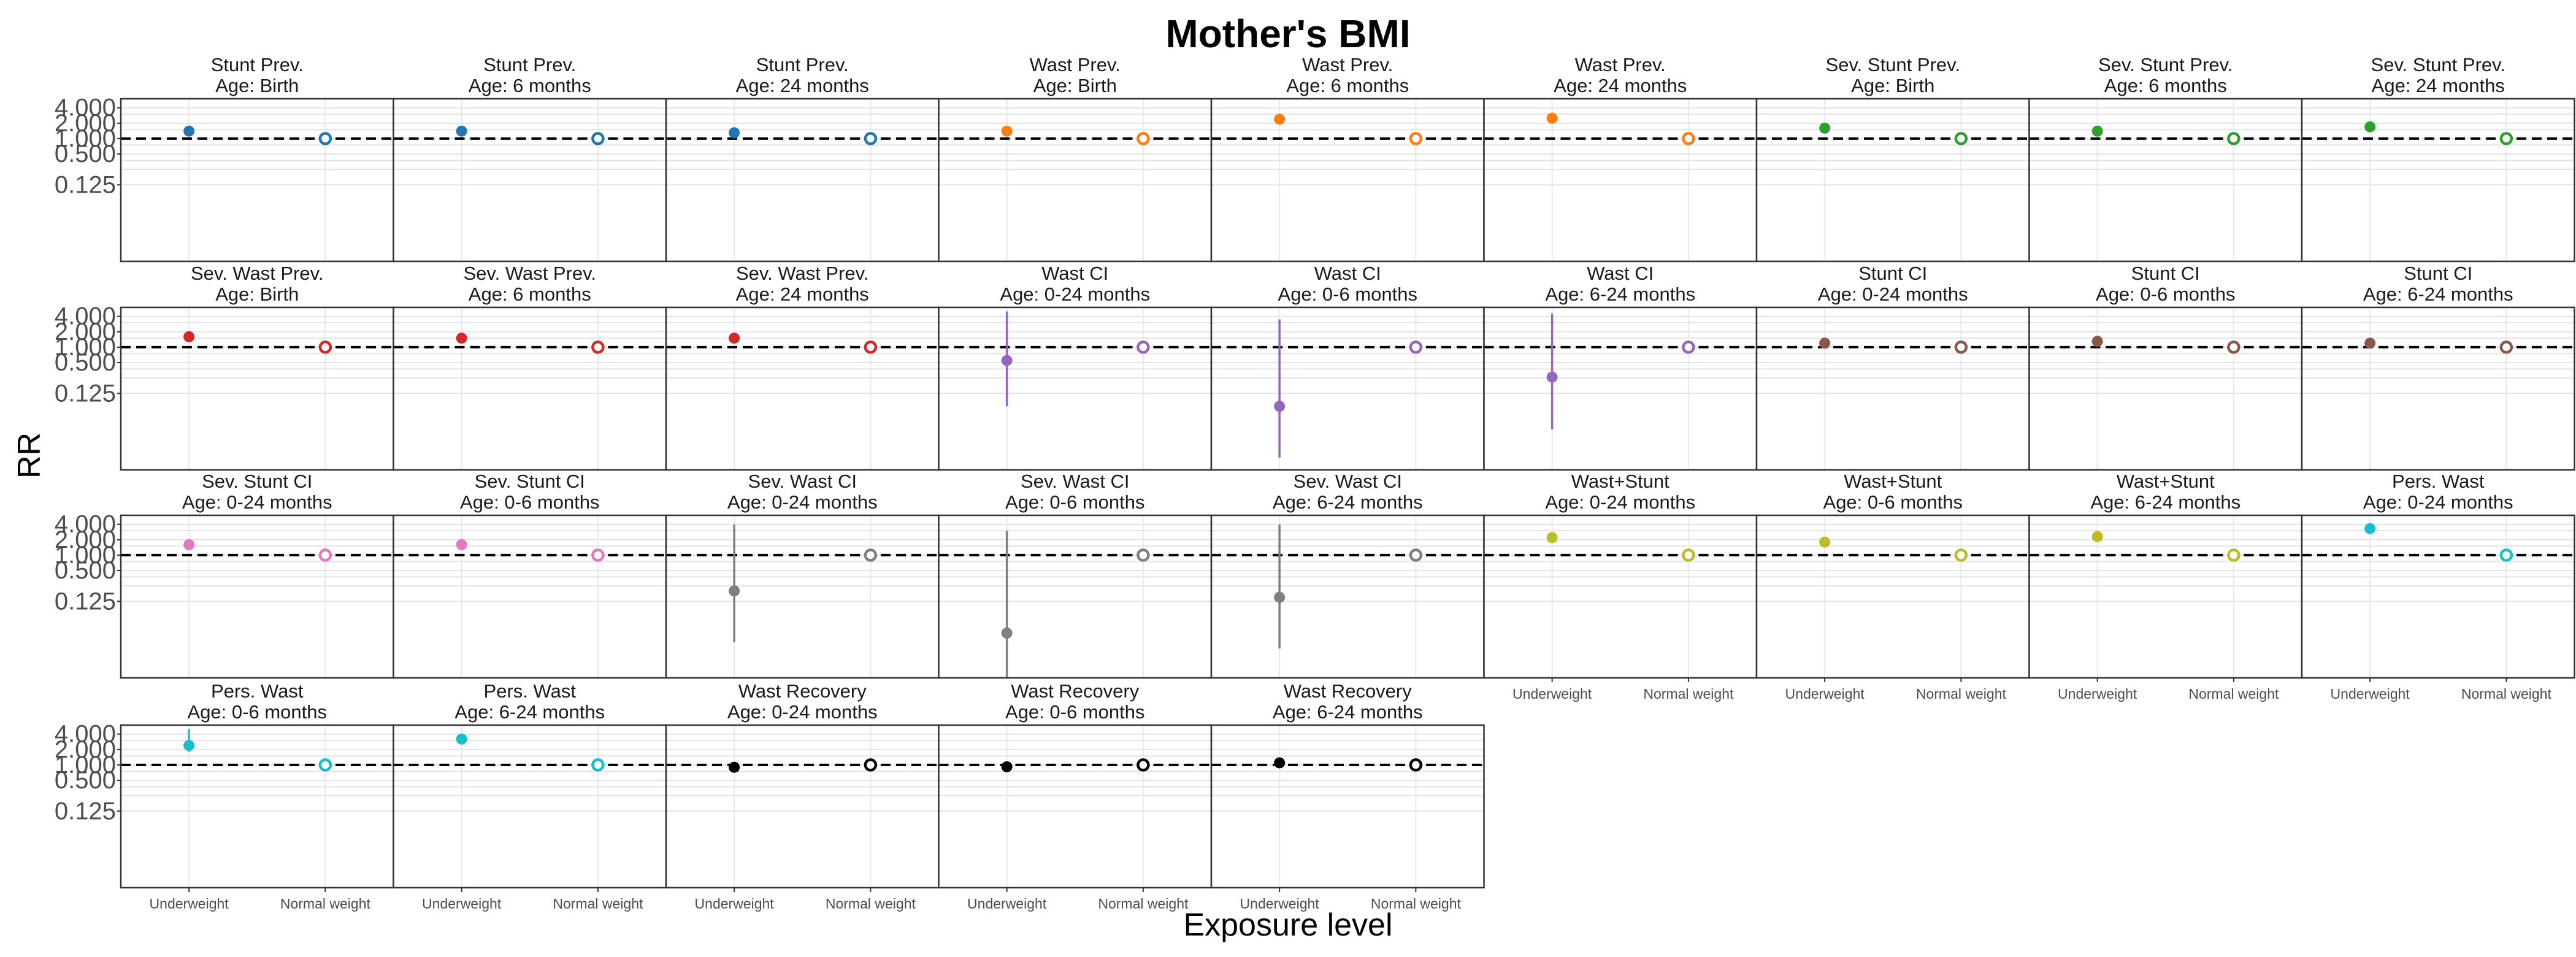 This screenshot has height=957, width=2576. I want to click on facet-panel: Sev. Wast Prev.Age: 24 months, so click(802, 367).